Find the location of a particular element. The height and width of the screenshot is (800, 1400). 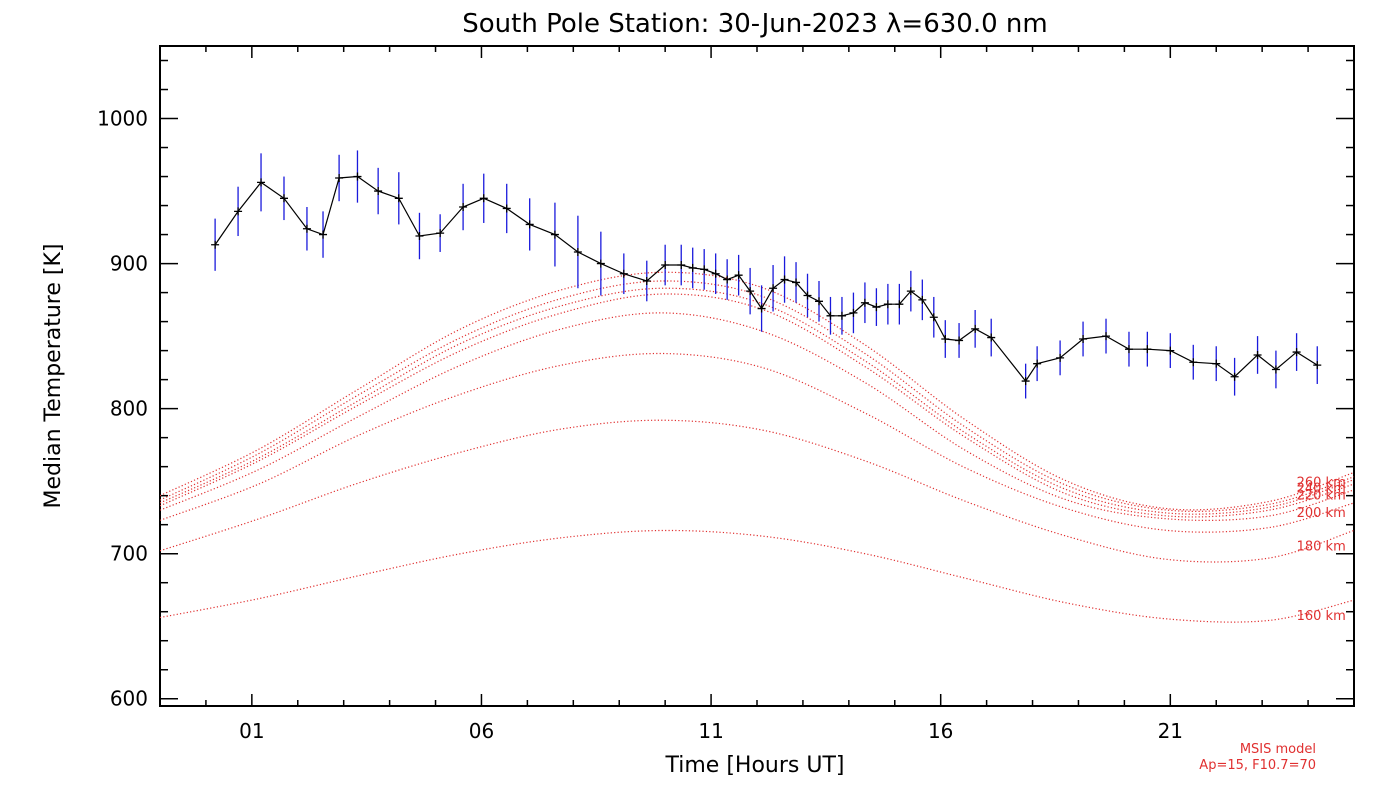

msis-curve-label: 180 km is located at coordinates (1321, 546).